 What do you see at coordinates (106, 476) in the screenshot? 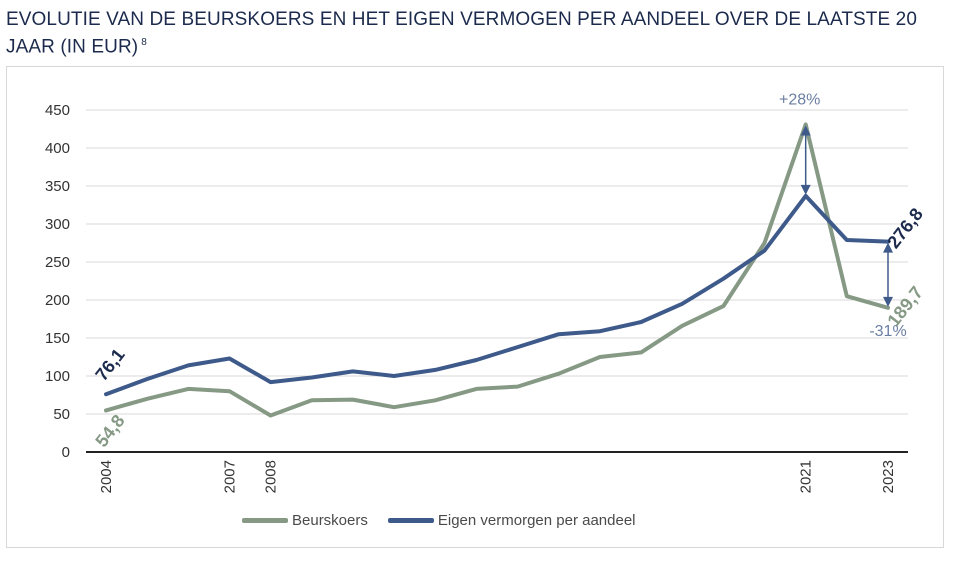
I see `x-tick-label-2004: 2004` at bounding box center [106, 476].